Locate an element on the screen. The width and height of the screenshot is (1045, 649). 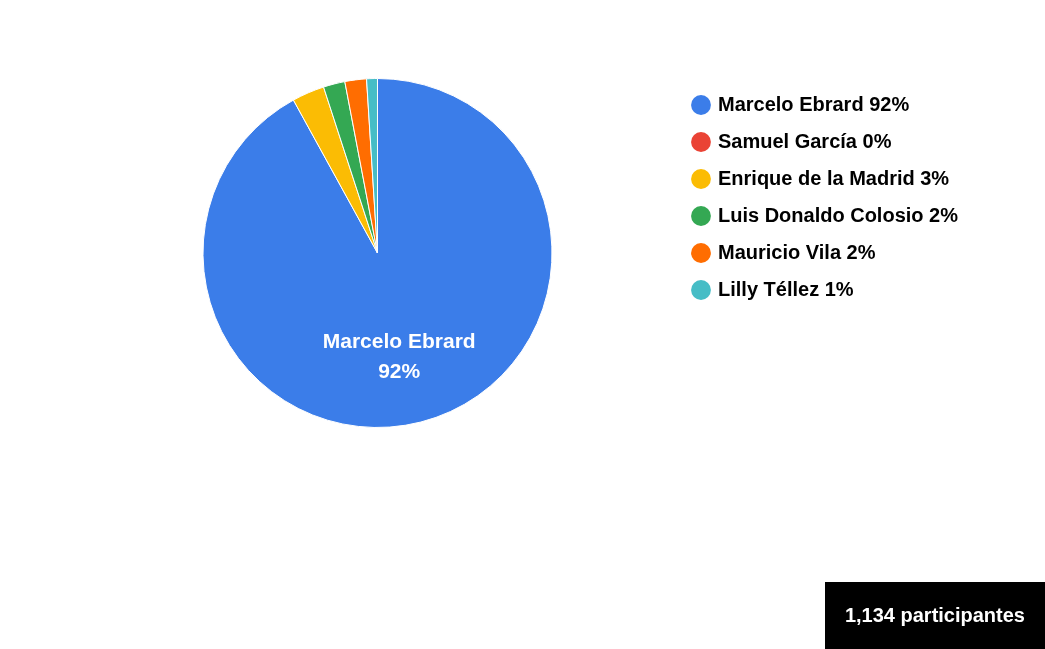
category-label: Marcelo Ebrard 92% is located at coordinates (813, 103).